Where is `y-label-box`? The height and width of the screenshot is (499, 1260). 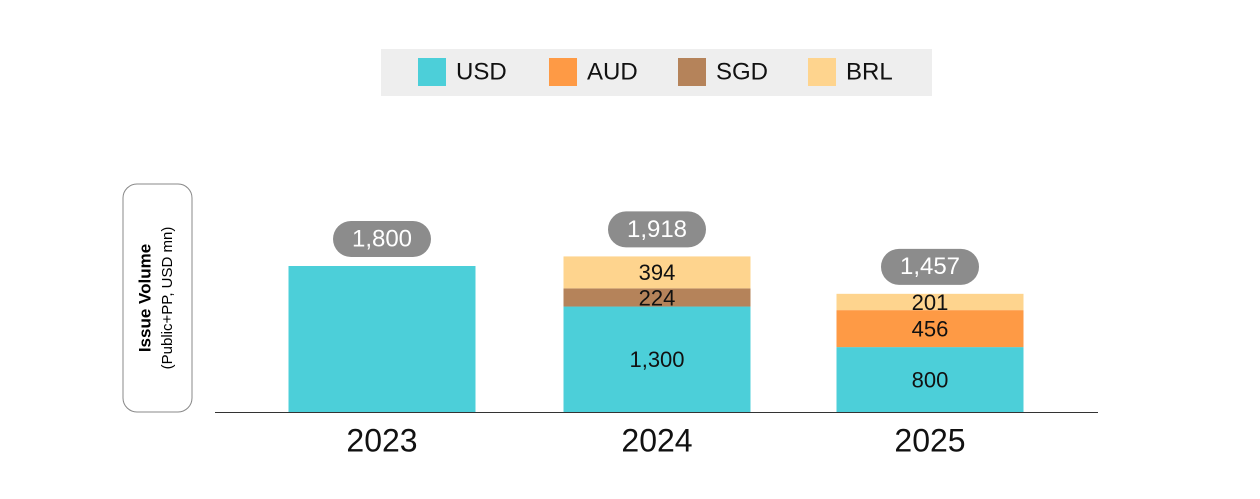 y-label-box is located at coordinates (157, 298).